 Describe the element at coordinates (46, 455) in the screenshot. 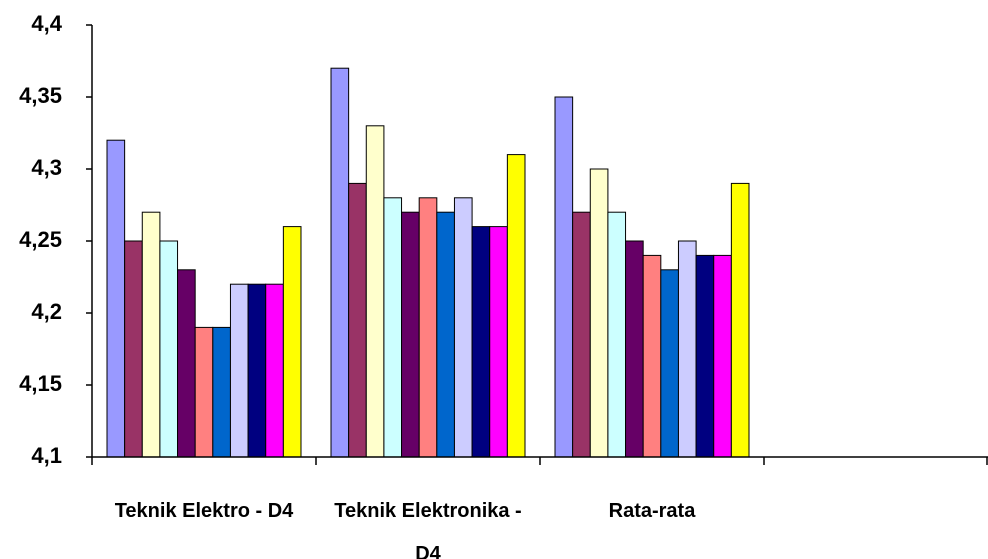

I see `y-tick-label: 4,1` at that location.